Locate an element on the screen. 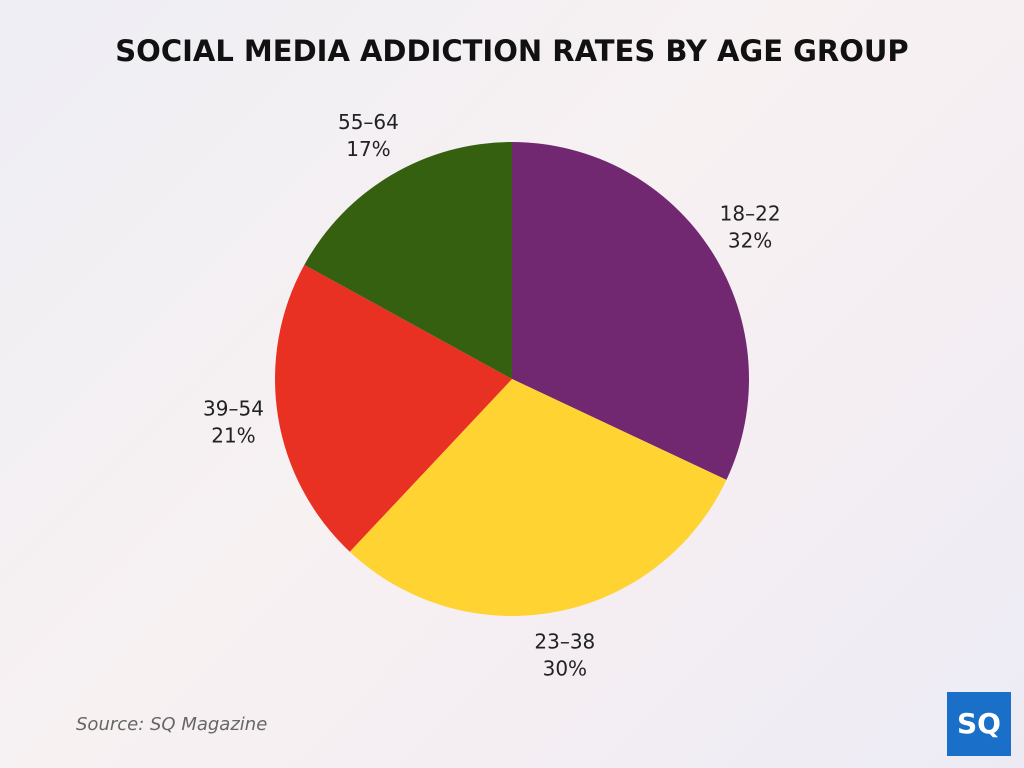  source: Source: SQ Magazine is located at coordinates (171, 724).